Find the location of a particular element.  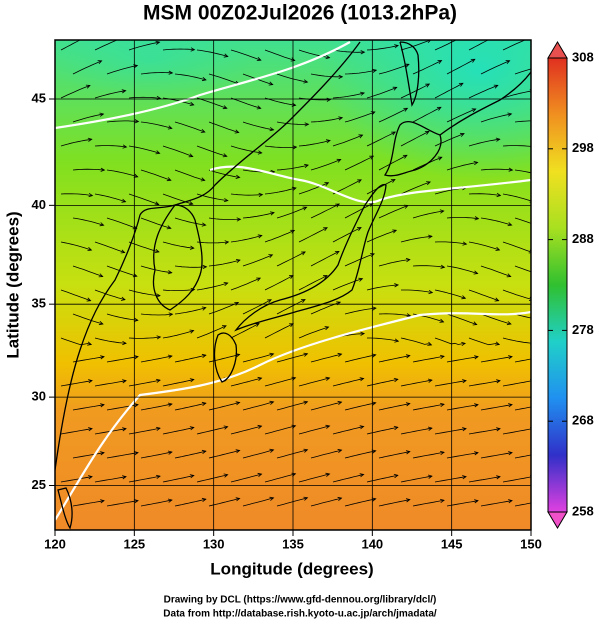

map-title: MSM 00Z02Jul2026 (1013.2hPa) is located at coordinates (300, 13).